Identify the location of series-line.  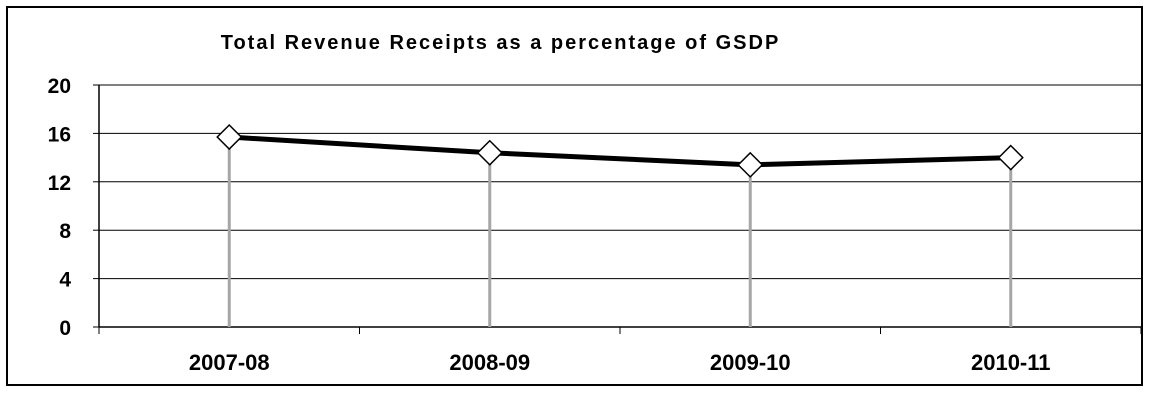
(620, 151).